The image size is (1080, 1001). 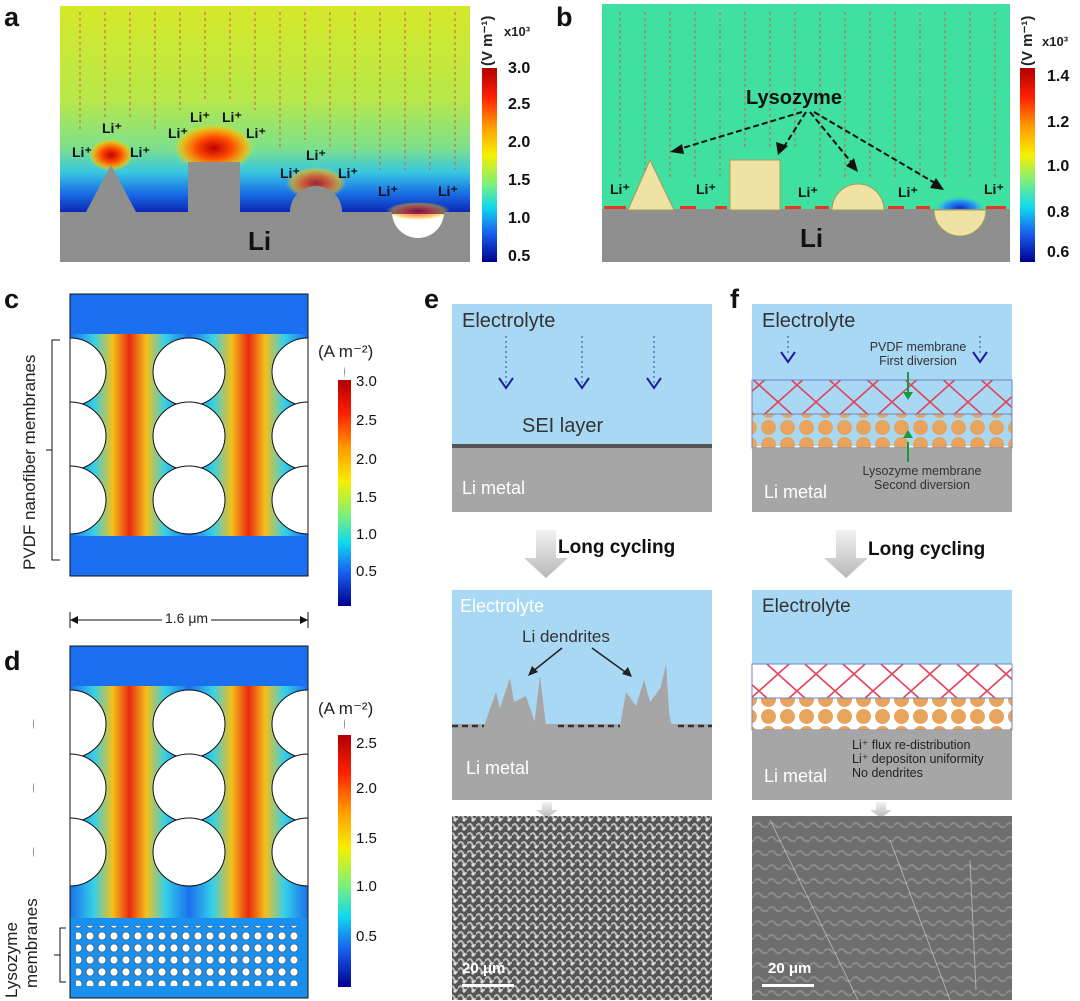 I want to click on panel-label-a: a, so click(x=12, y=17).